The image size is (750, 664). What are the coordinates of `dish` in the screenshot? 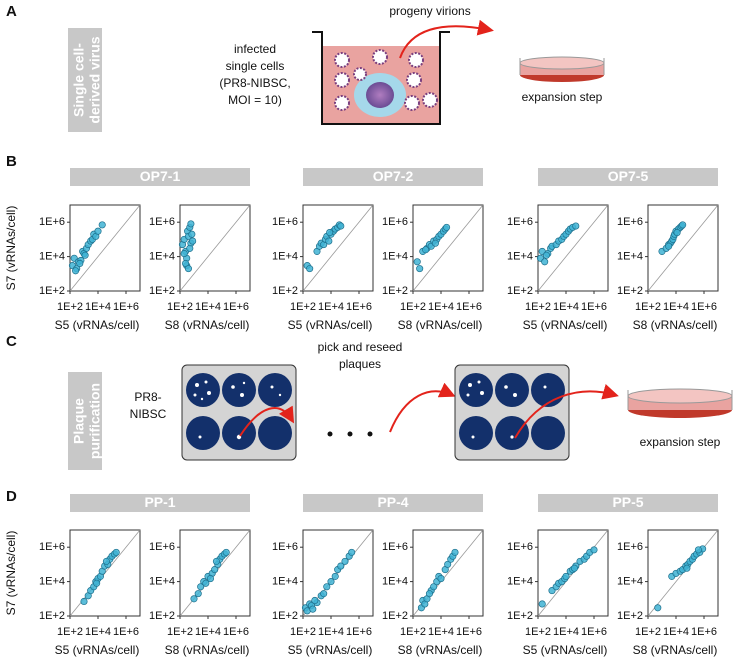 It's located at (680, 403).